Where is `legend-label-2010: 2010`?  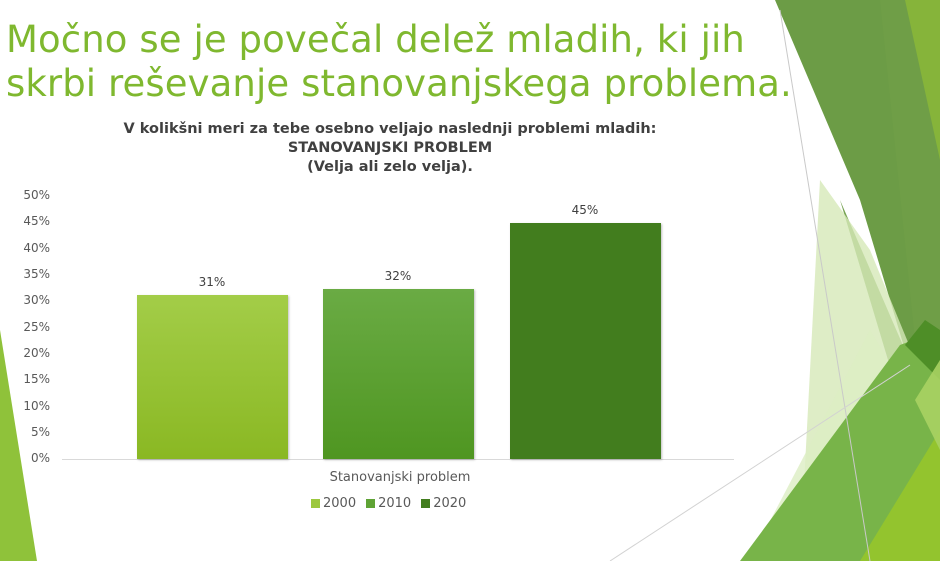 legend-label-2010: 2010 is located at coordinates (395, 503).